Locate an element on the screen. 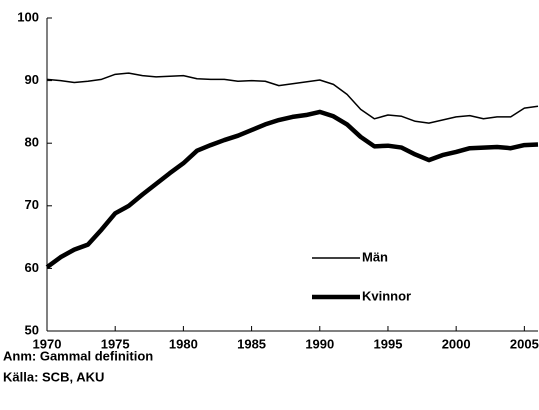  note: Källa: SCB, AKU is located at coordinates (53, 376).